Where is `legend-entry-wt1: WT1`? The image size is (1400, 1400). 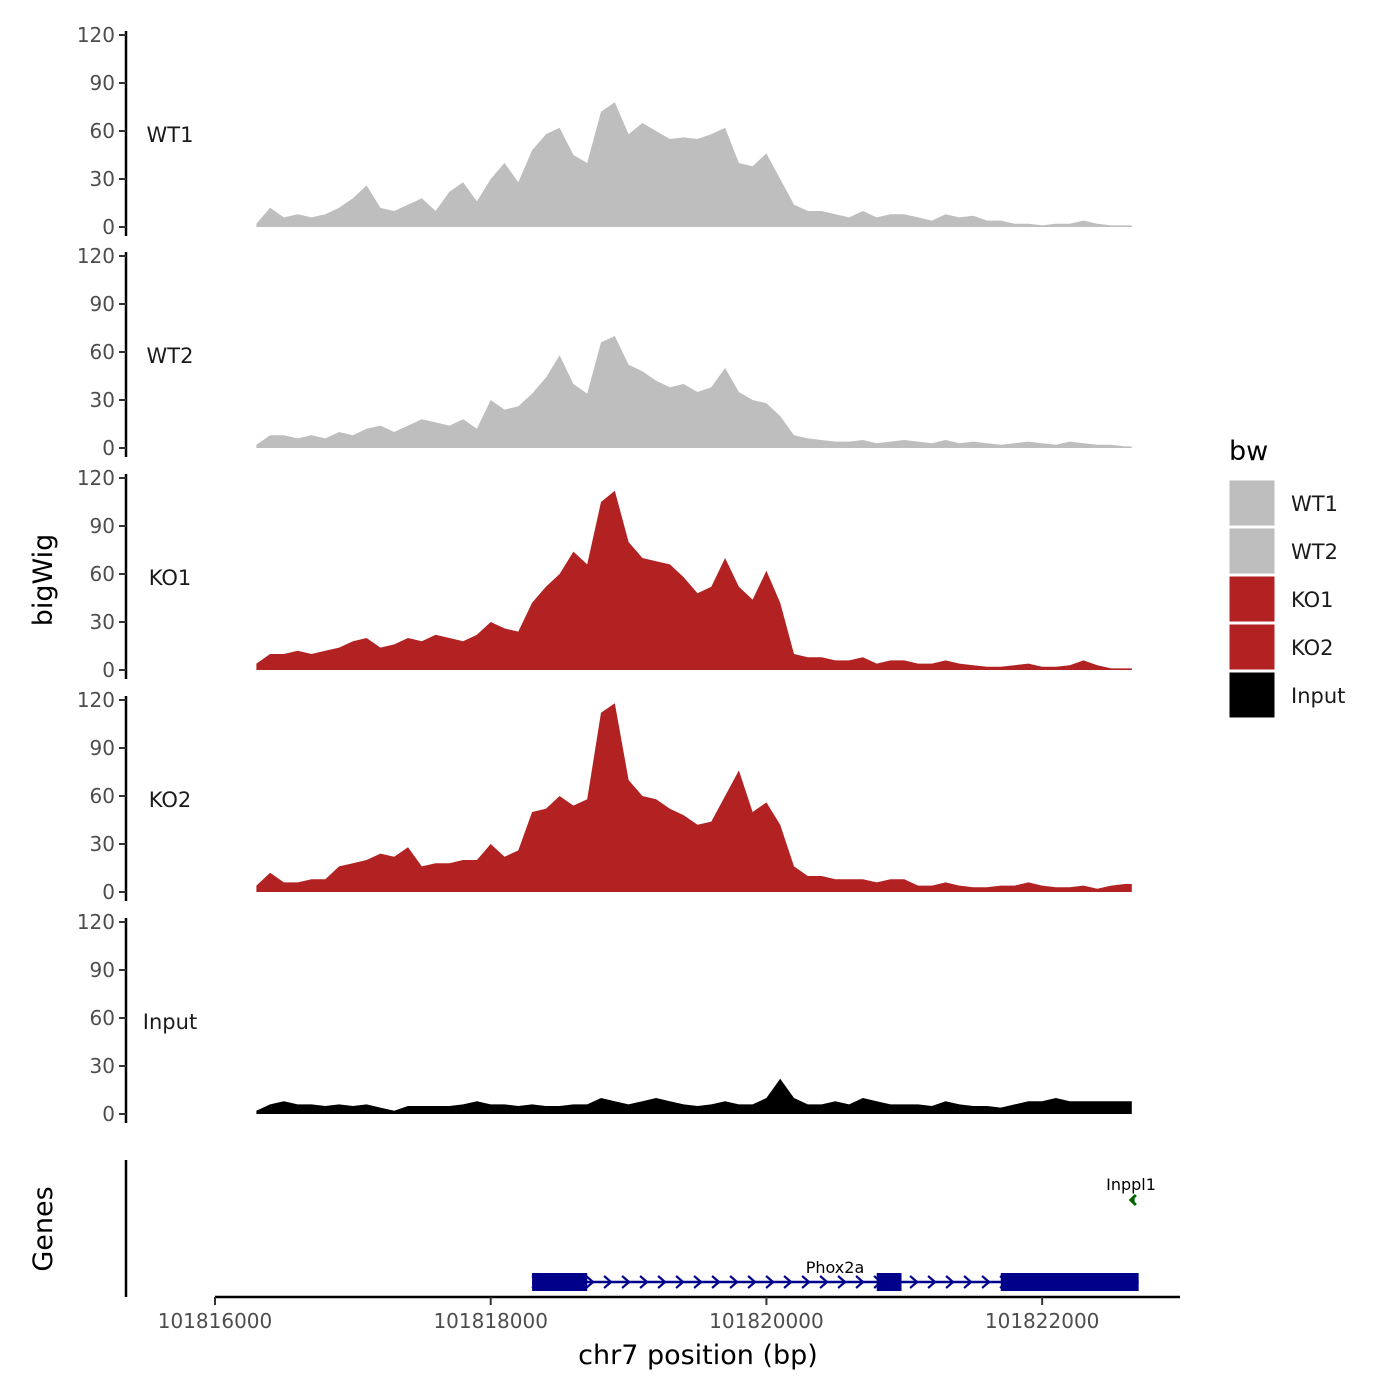 legend-entry-wt1: WT1 is located at coordinates (1283, 503).